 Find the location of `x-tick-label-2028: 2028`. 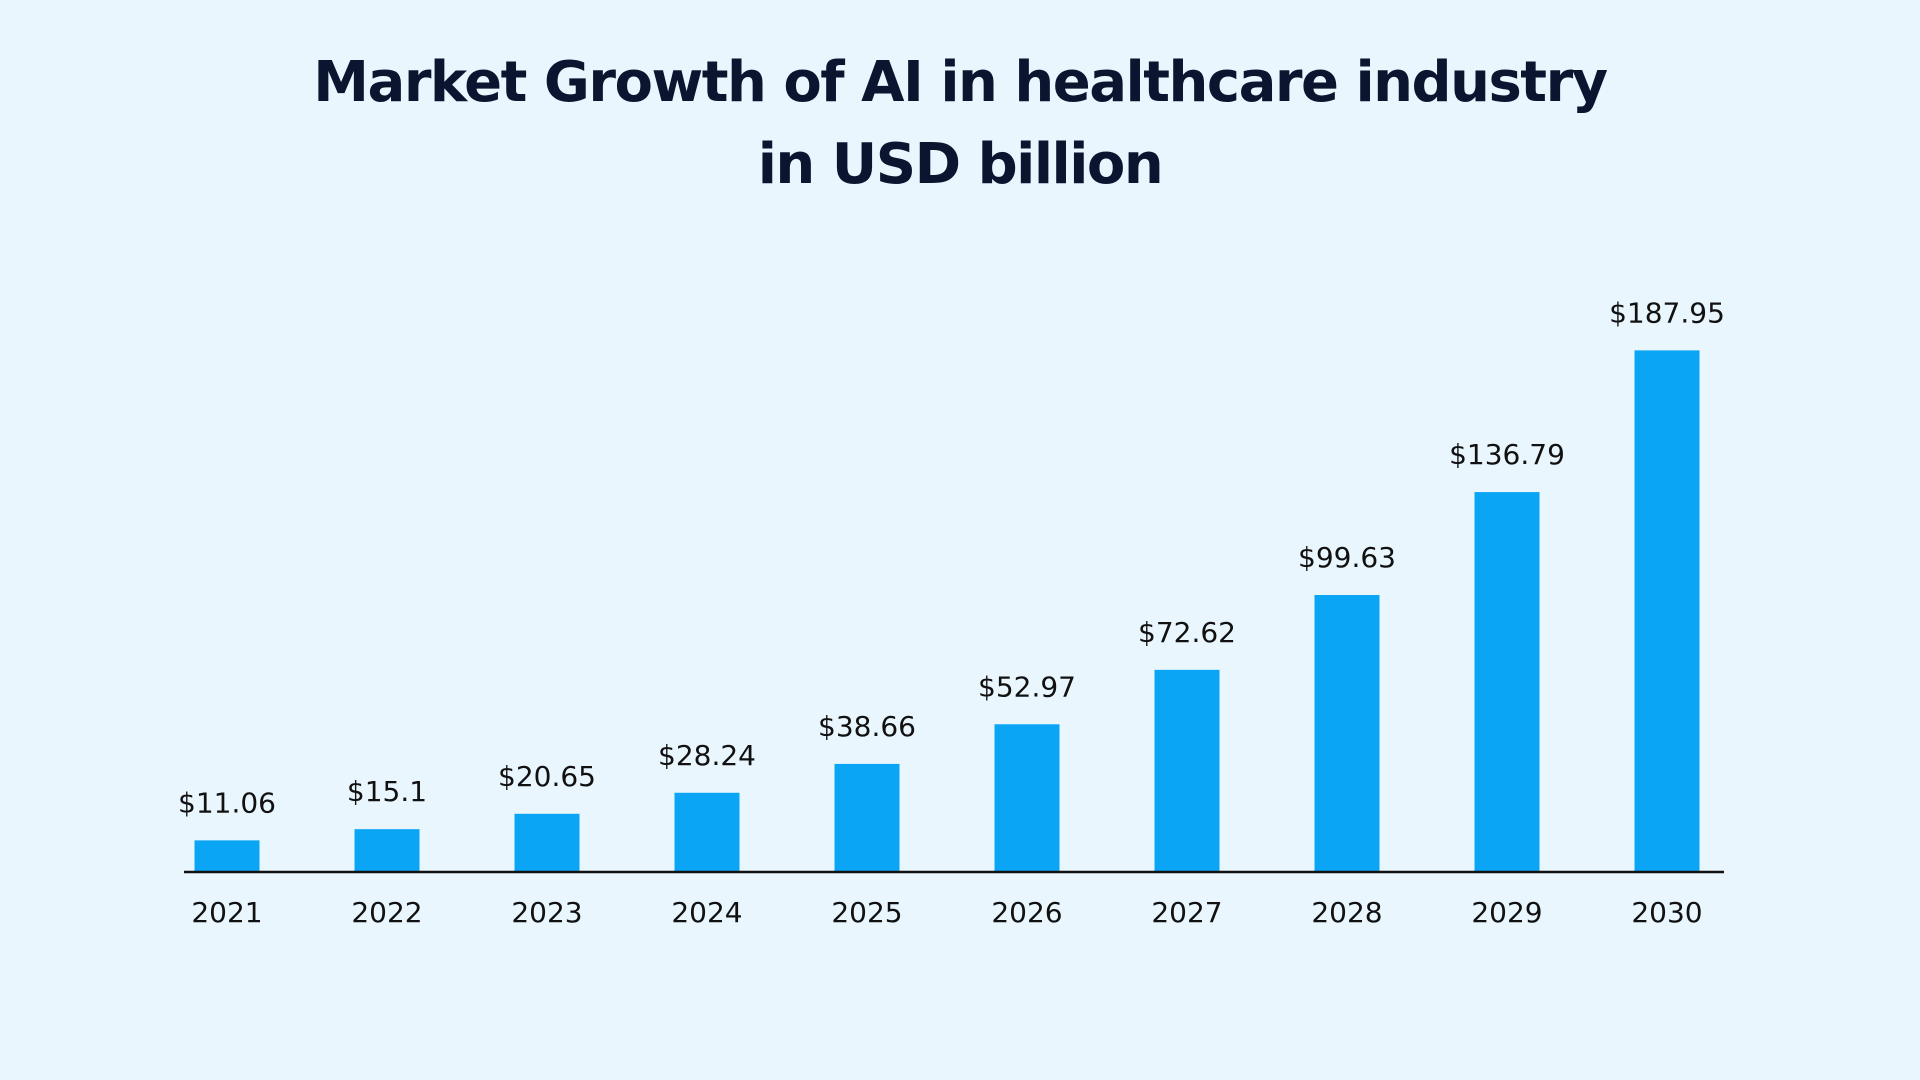

x-tick-label-2028: 2028 is located at coordinates (1346, 912).